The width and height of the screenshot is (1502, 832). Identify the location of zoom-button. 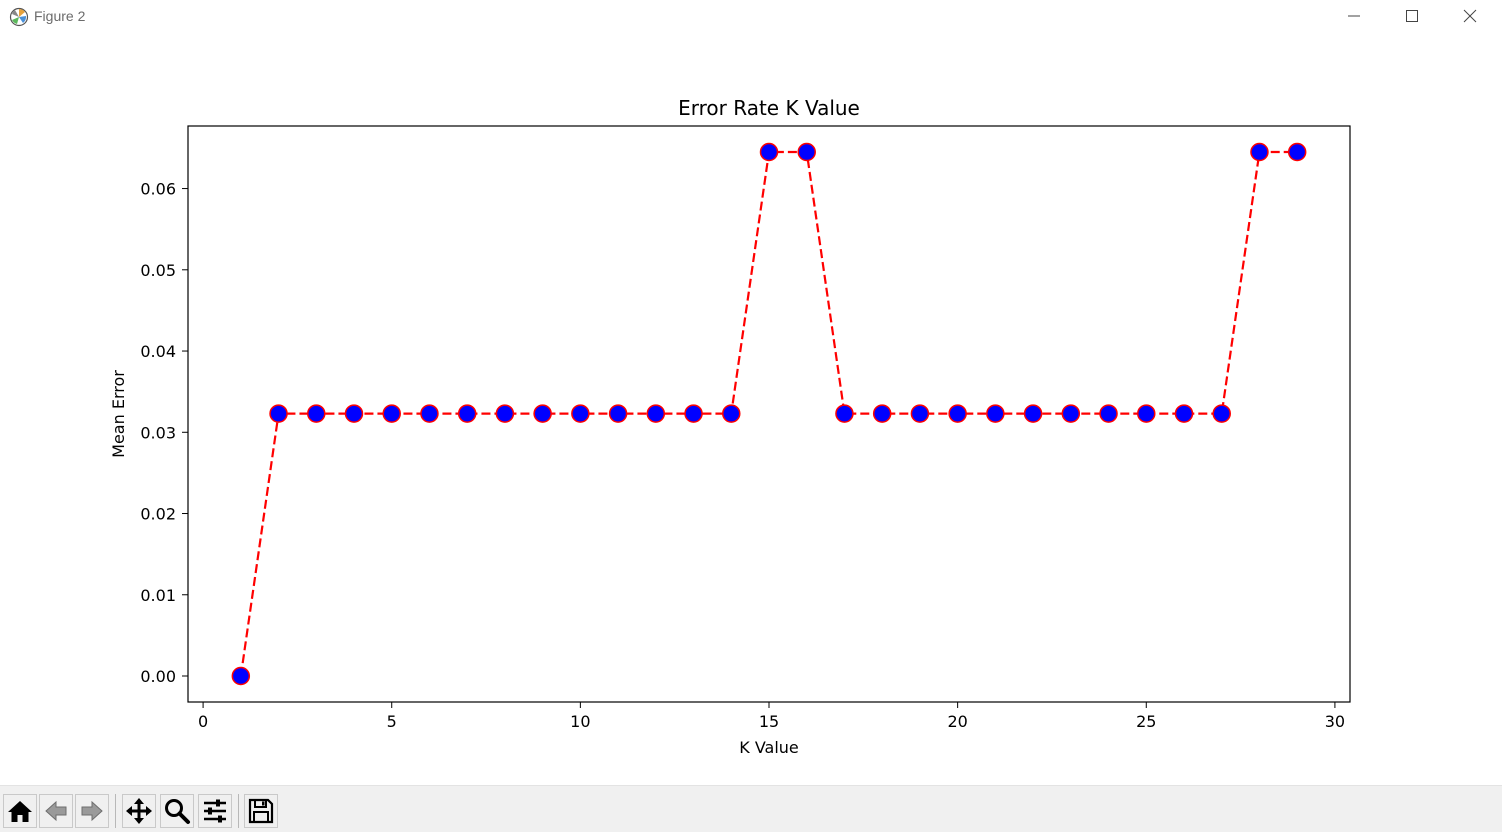
(177, 811).